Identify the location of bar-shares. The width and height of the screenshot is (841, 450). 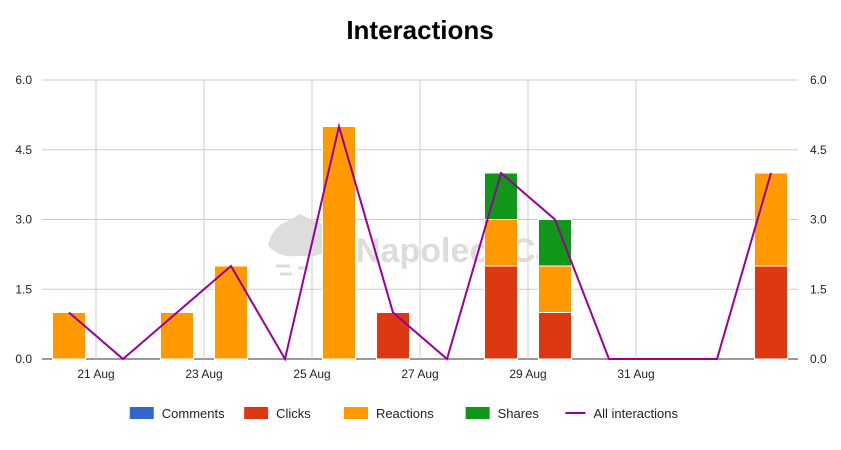
(555, 243).